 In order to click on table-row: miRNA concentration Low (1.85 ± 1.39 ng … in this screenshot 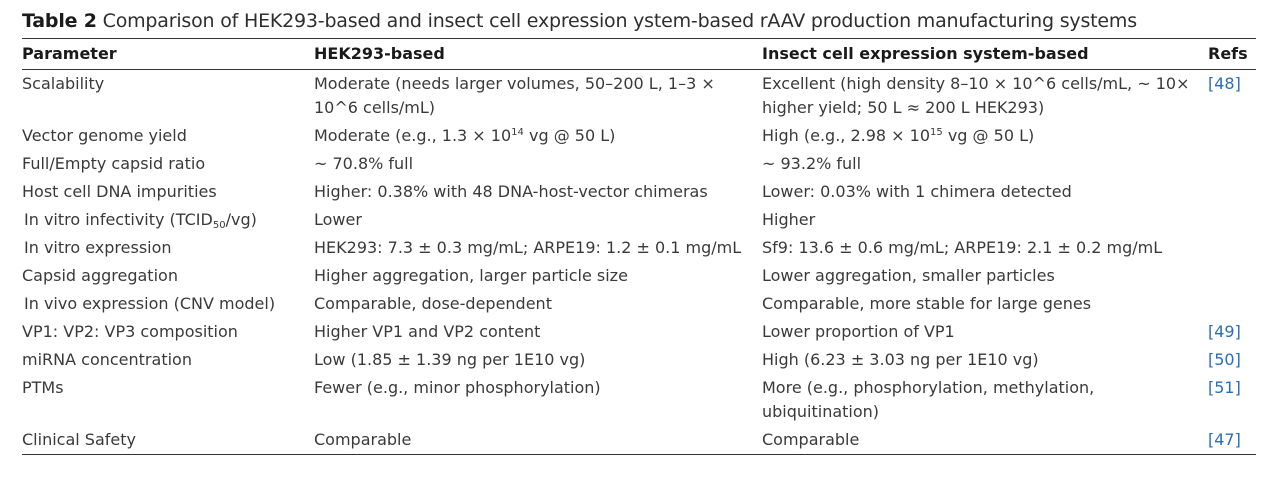, I will do `click(639, 360)`.